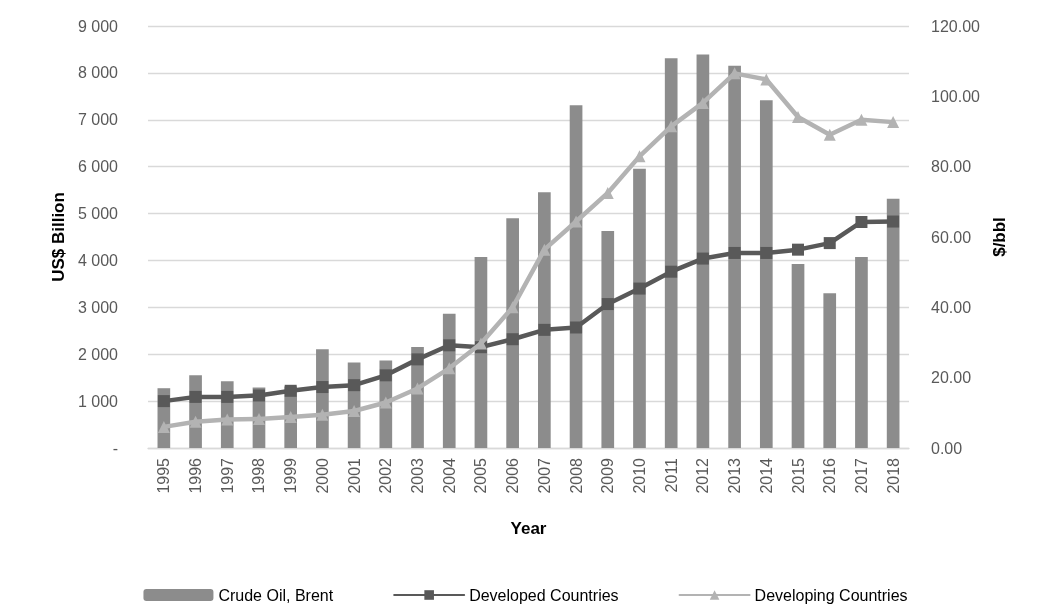 The width and height of the screenshot is (1051, 616). What do you see at coordinates (98, 260) in the screenshot?
I see `y-tick-label: 4 000` at bounding box center [98, 260].